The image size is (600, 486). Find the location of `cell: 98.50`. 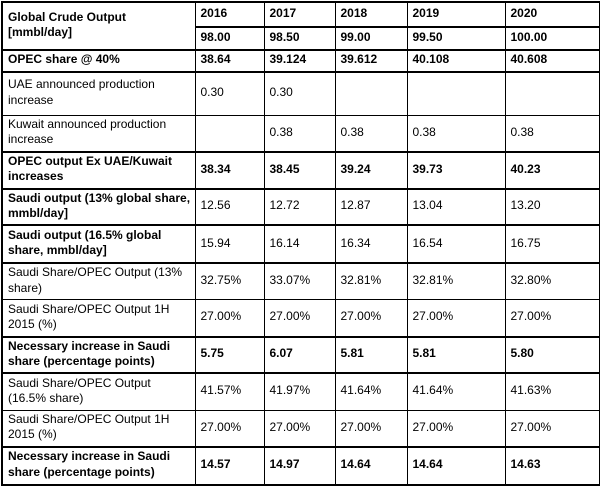

cell: 98.50 is located at coordinates (299, 38).